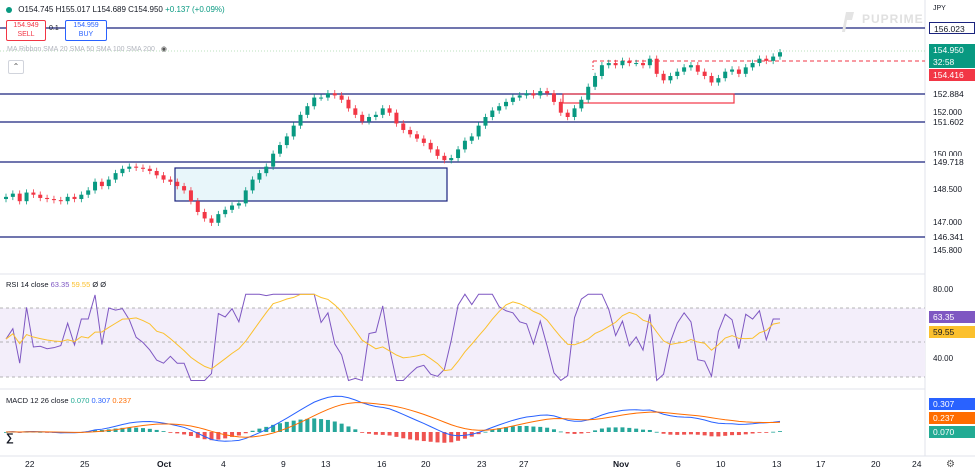 The image size is (975, 476). What do you see at coordinates (943, 289) in the screenshot?
I see `rsi-tick: 80.00` at bounding box center [943, 289].